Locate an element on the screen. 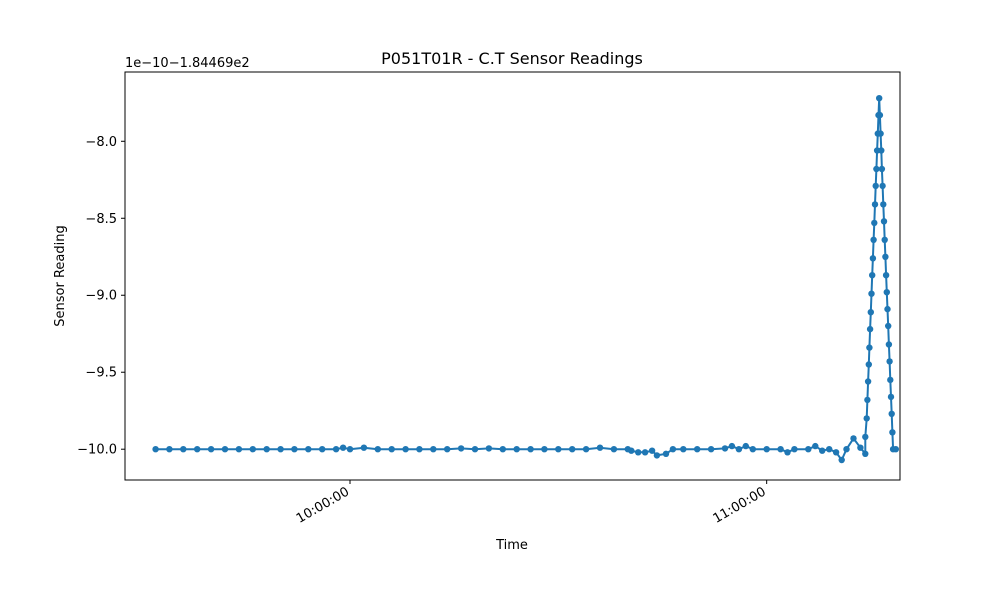  y-tick-label: −9.0 is located at coordinates (101, 296).